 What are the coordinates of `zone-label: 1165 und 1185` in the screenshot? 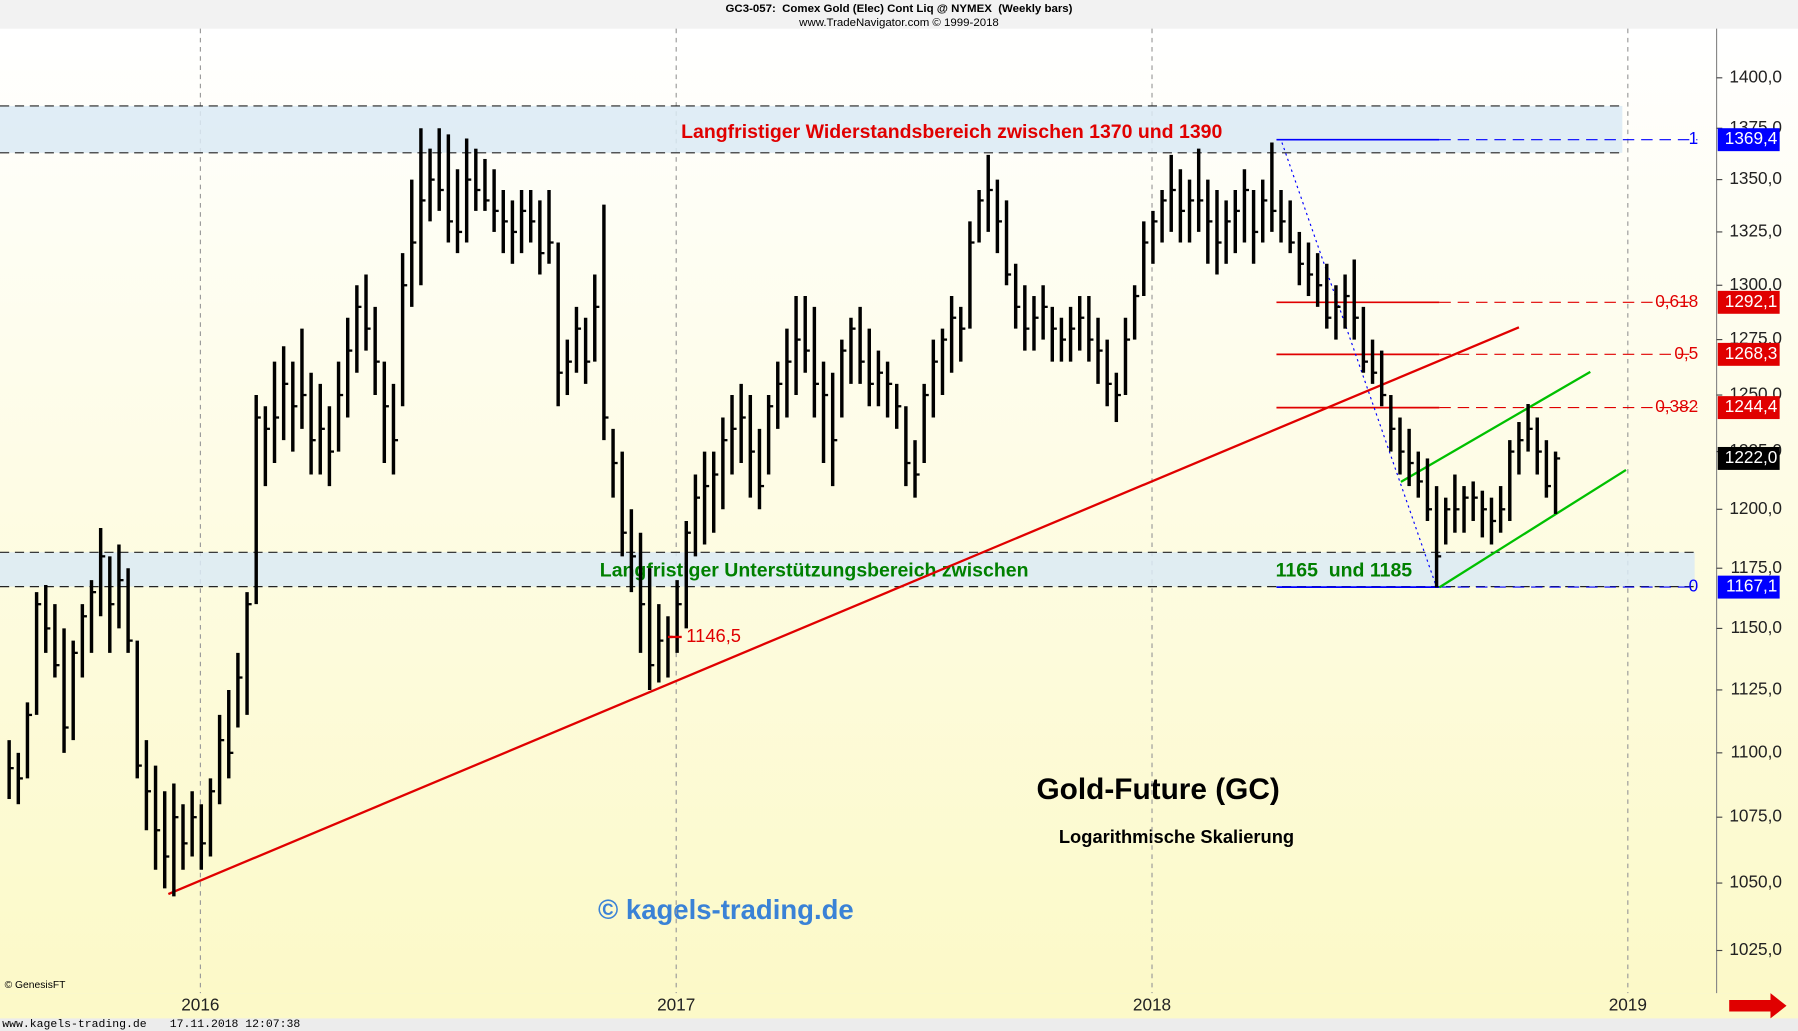 It's located at (1344, 570).